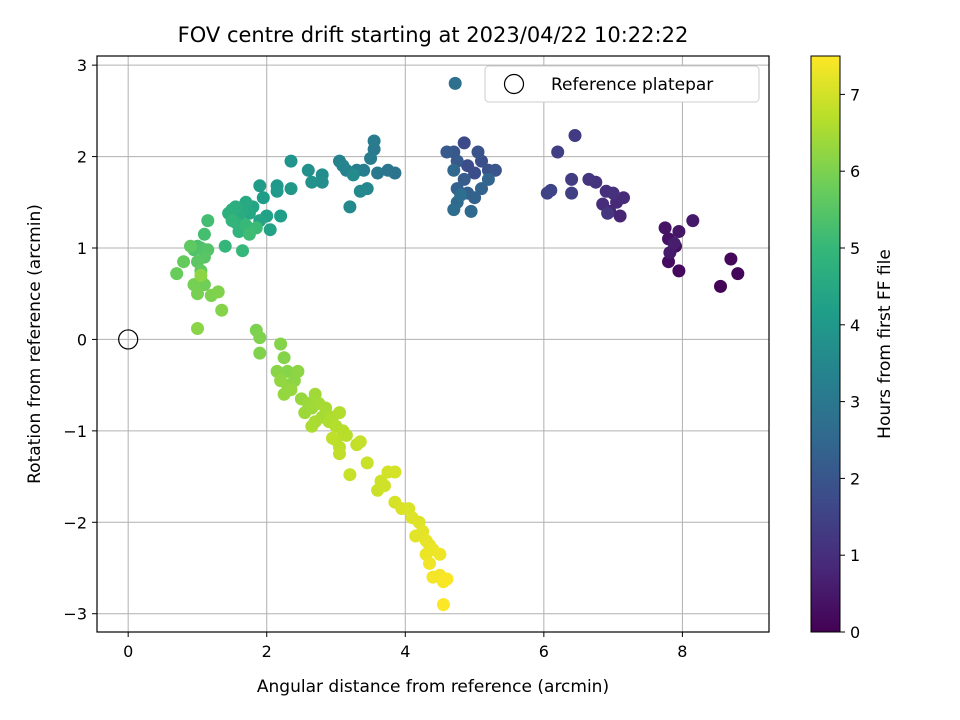 This screenshot has width=960, height=720. What do you see at coordinates (855, 171) in the screenshot?
I see `colorbar-tick-label: 6` at bounding box center [855, 171].